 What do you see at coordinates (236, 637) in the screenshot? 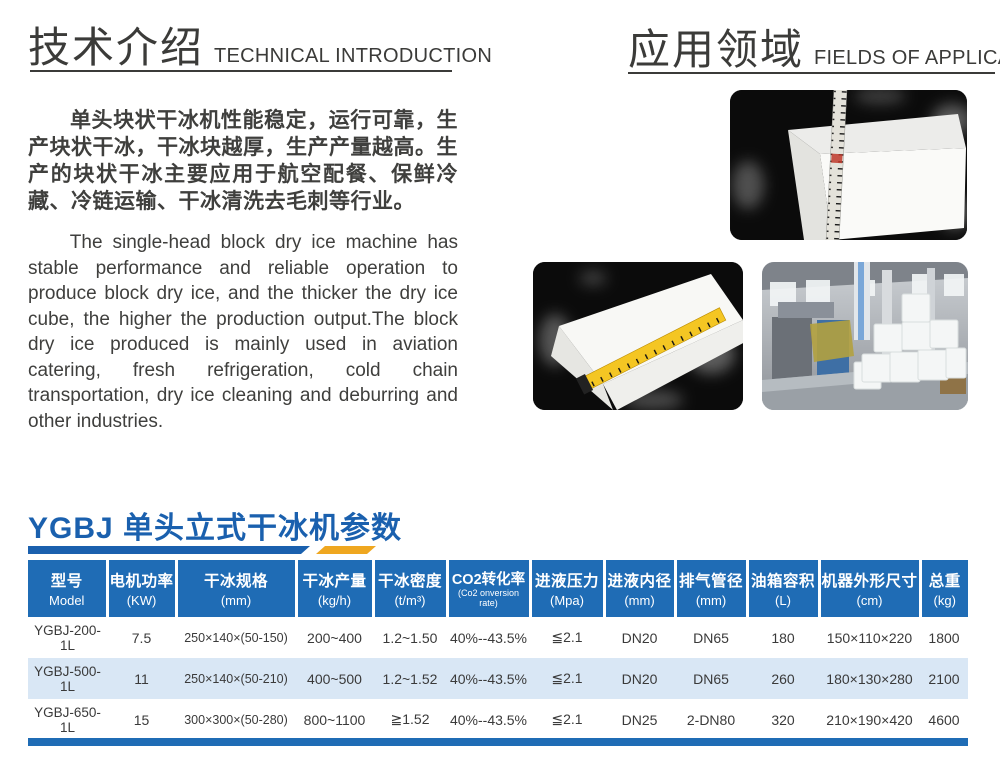
I see `spec-cell: 250×140×(50-150)` at bounding box center [236, 637].